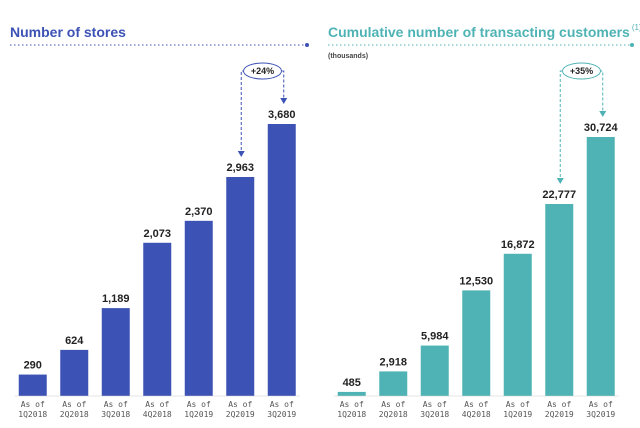 The image size is (640, 428). Describe the element at coordinates (603, 114) in the screenshot. I see `customers-growth-arrow-right` at that location.